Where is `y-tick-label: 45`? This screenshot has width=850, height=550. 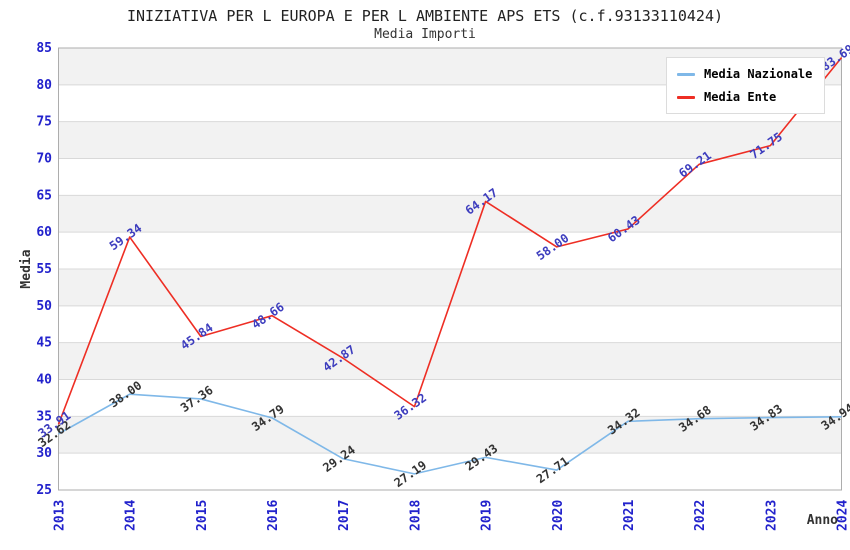
y-tick-label: 45 is located at coordinates (44, 343).